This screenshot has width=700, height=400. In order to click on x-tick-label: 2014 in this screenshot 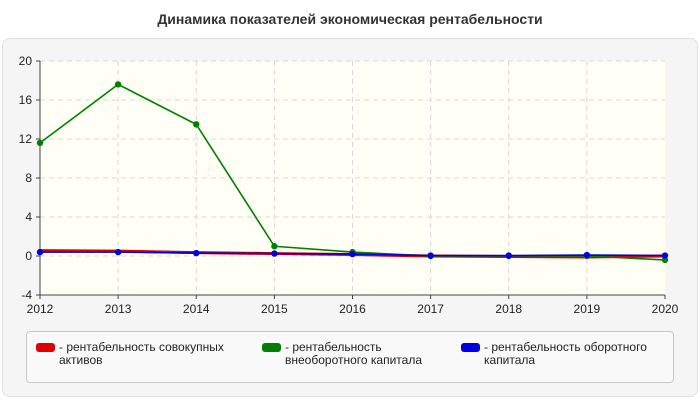, I will do `click(196, 309)`.